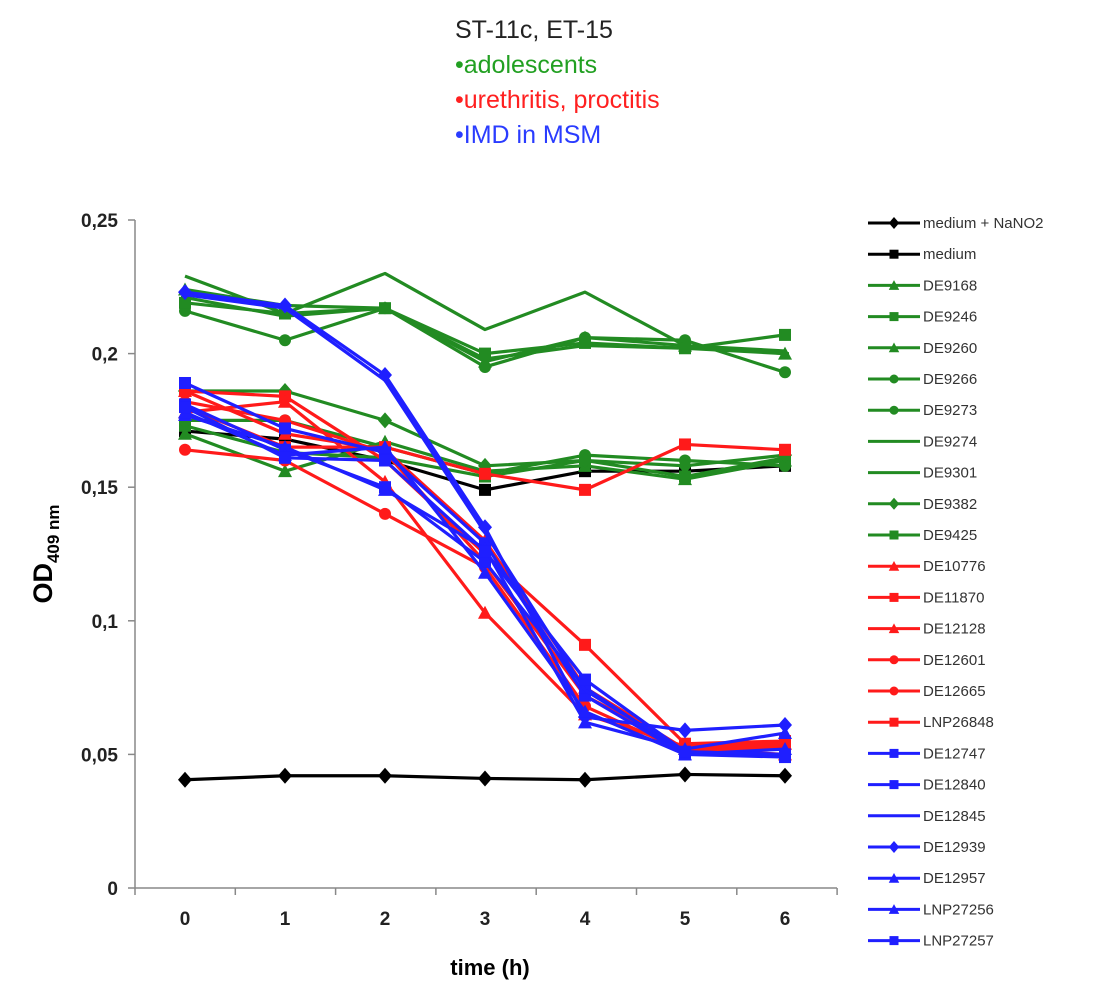  Describe the element at coordinates (922, 410) in the screenshot. I see `legend-item-de9273: DE9273` at that location.